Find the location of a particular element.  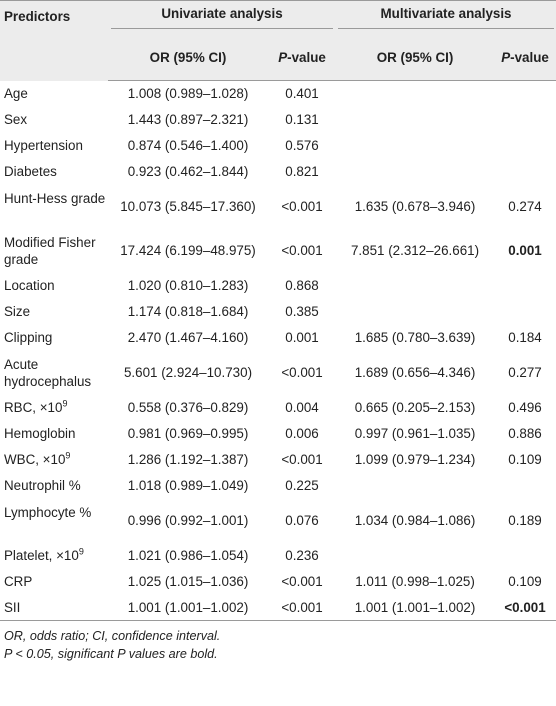

table-row: Size 1.174 (0.818–1.684) 0.385 is located at coordinates (278, 312).